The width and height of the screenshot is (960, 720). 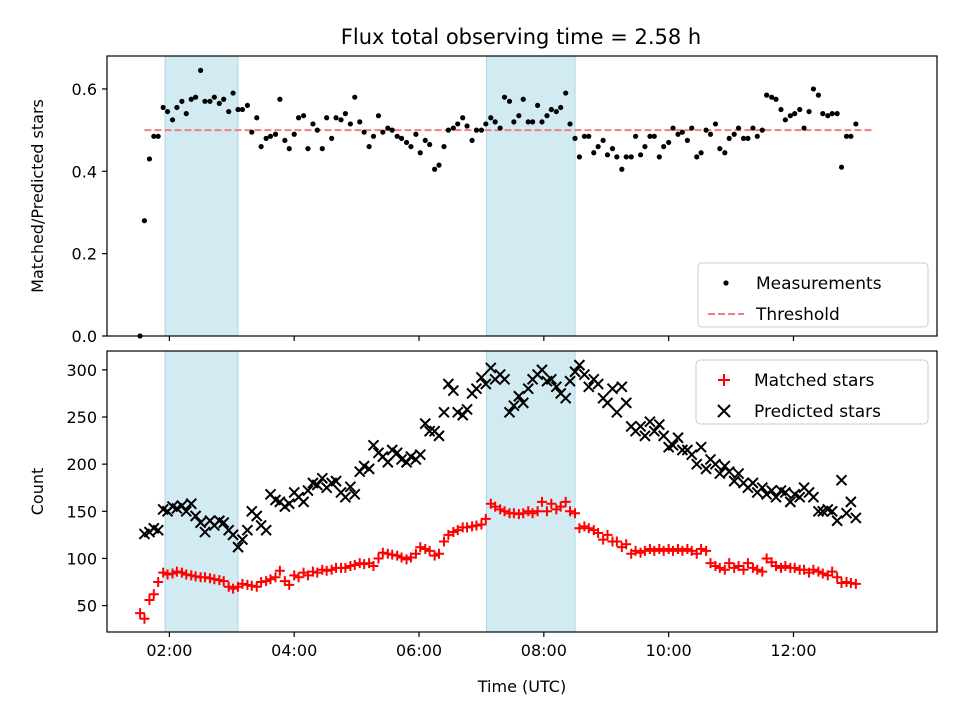 I want to click on y-tick-label: 250, so click(x=81, y=417).